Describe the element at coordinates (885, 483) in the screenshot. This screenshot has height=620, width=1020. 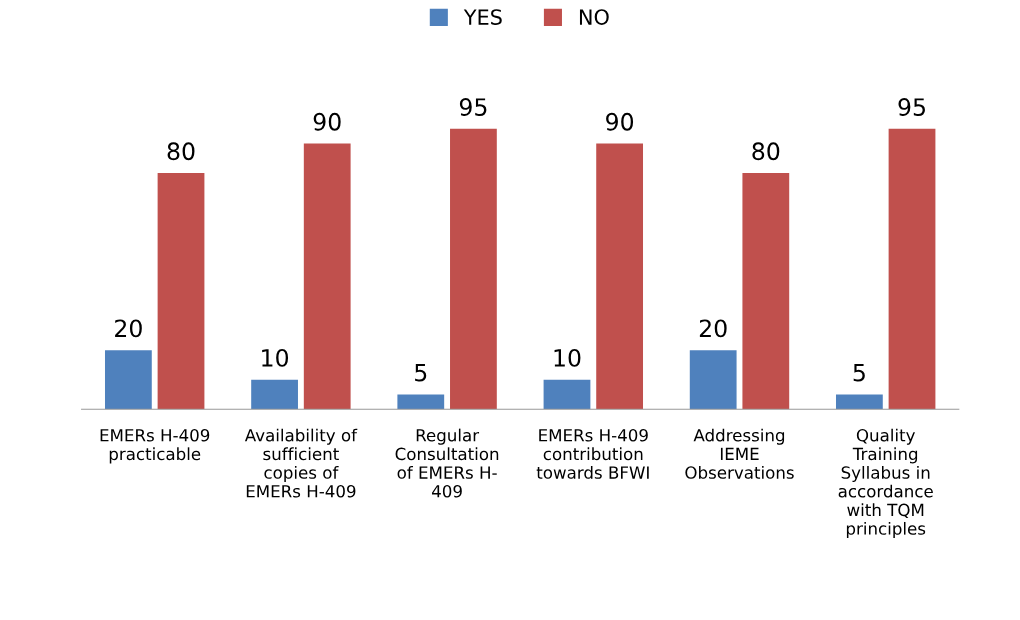
I see `x-tick-label: Quality Training Syllabus in accordance with TQM principles` at that location.